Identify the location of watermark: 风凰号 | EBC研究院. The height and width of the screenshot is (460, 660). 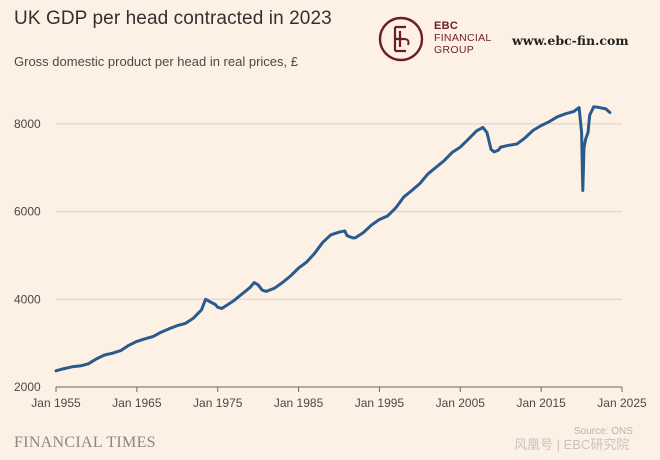
(572, 444).